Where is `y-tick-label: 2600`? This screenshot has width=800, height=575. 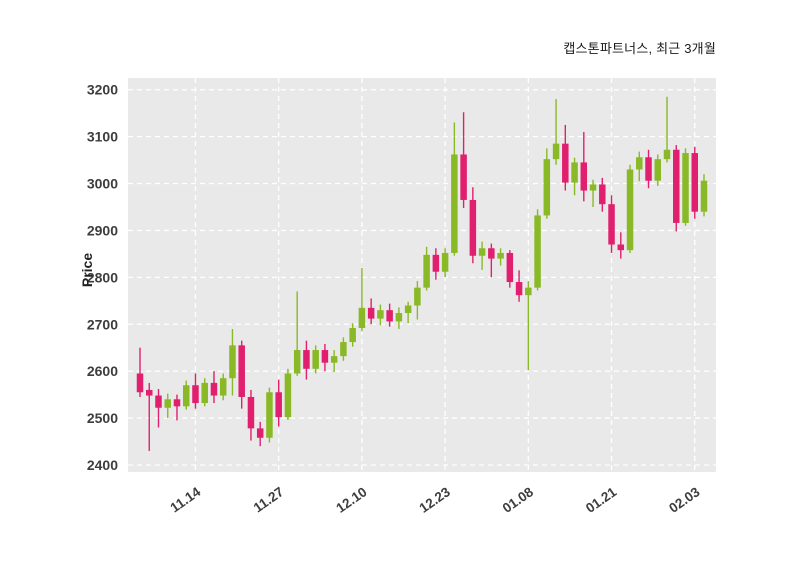 y-tick-label: 2600 is located at coordinates (102, 371).